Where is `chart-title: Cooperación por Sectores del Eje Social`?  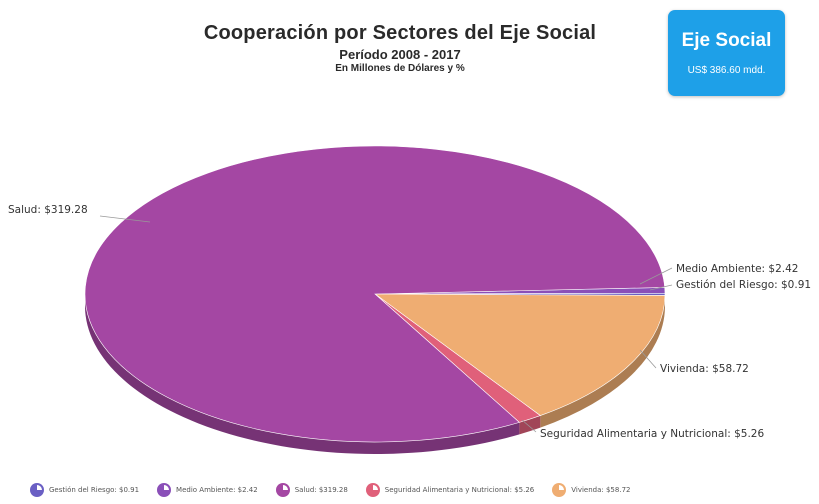
chart-title: Cooperación por Sectores del Eje Social is located at coordinates (400, 33).